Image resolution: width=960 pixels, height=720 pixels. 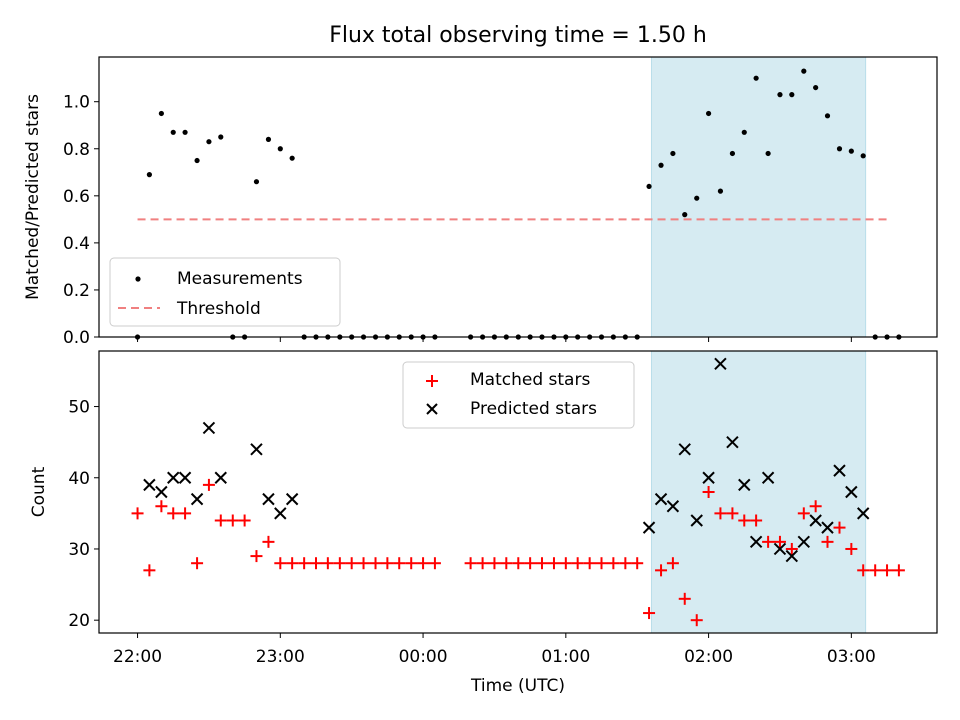 What do you see at coordinates (432, 381) in the screenshot?
I see `legend-marker-matched` at bounding box center [432, 381].